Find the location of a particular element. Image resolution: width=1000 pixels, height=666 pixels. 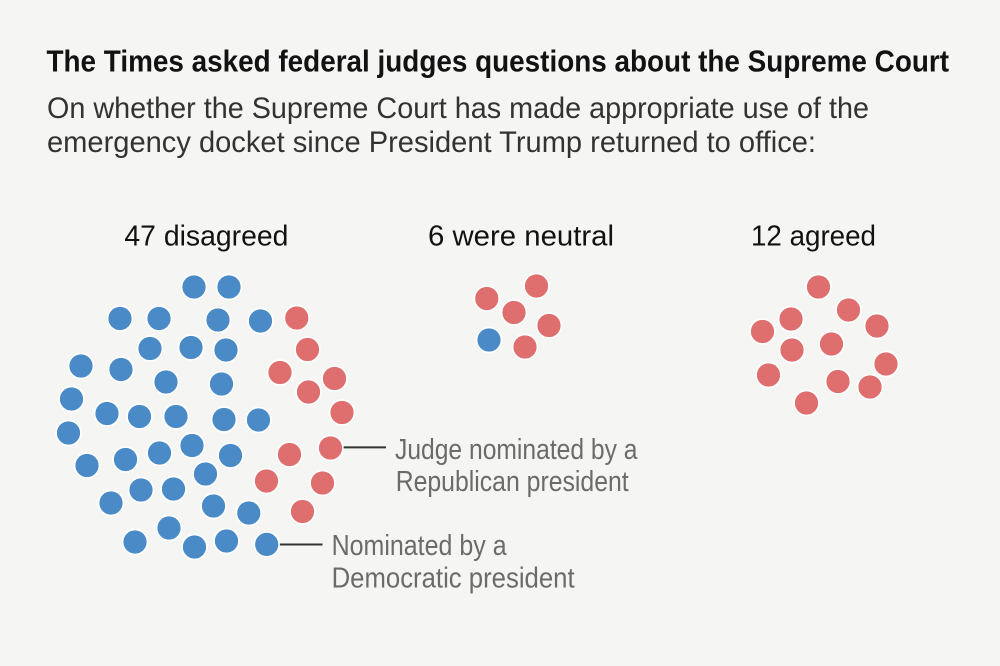

svg-text: 12 agreed is located at coordinates (813, 236).